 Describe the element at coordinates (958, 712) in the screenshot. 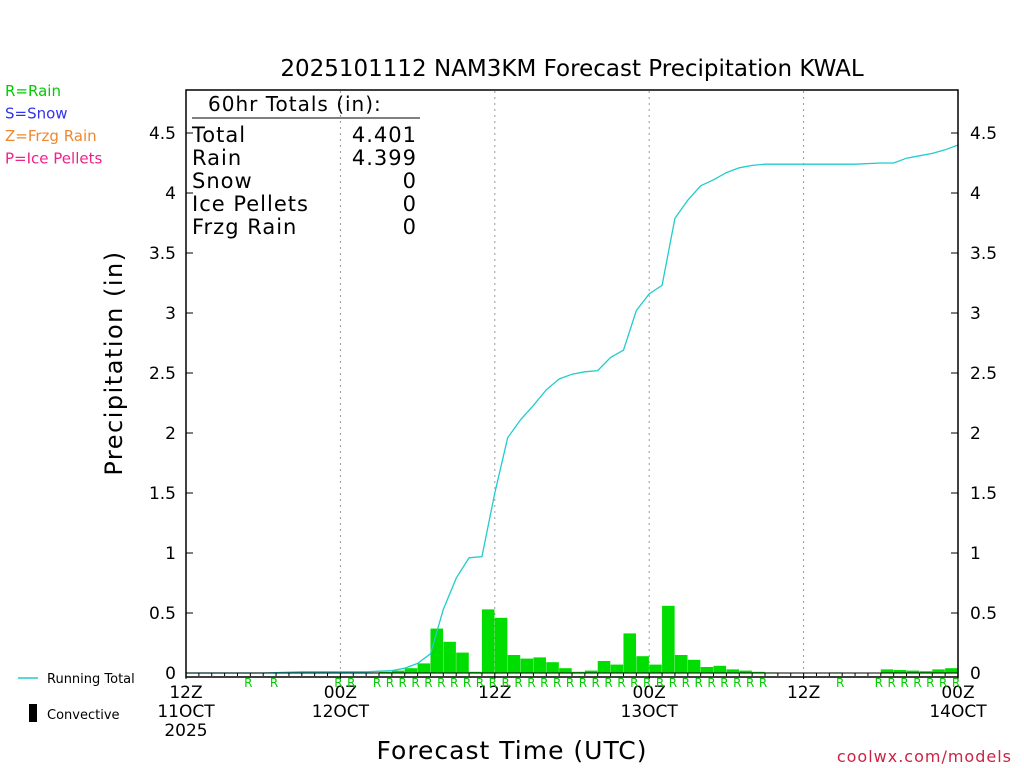

I see `x-tick-label: 14OCT` at that location.